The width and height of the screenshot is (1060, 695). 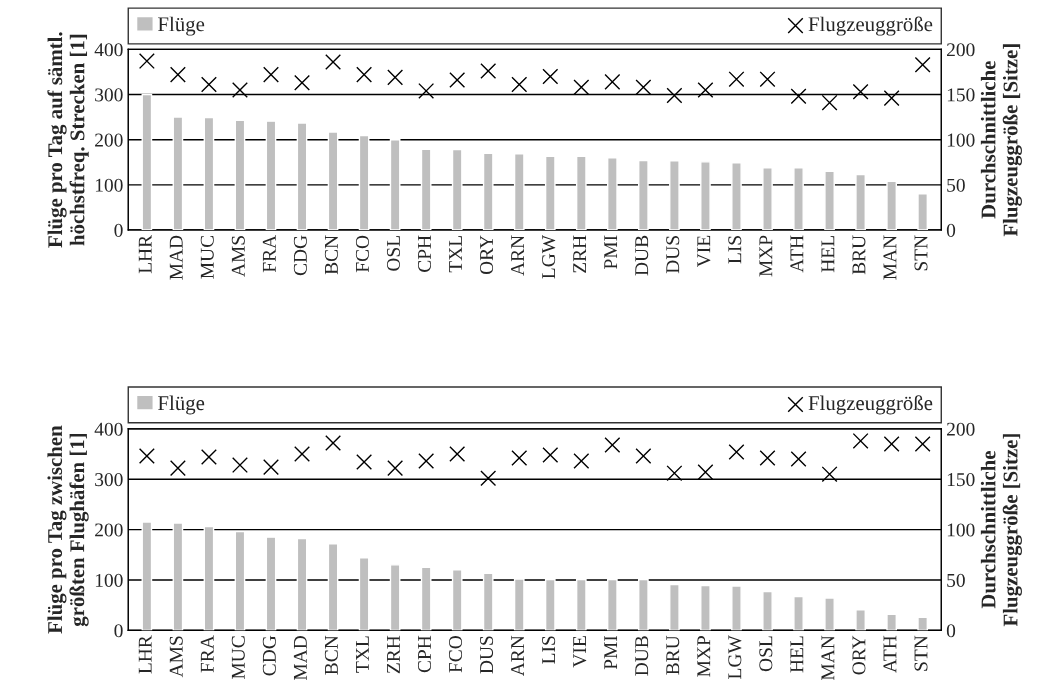 I want to click on y2-tick-label: 50, so click(x=956, y=185).